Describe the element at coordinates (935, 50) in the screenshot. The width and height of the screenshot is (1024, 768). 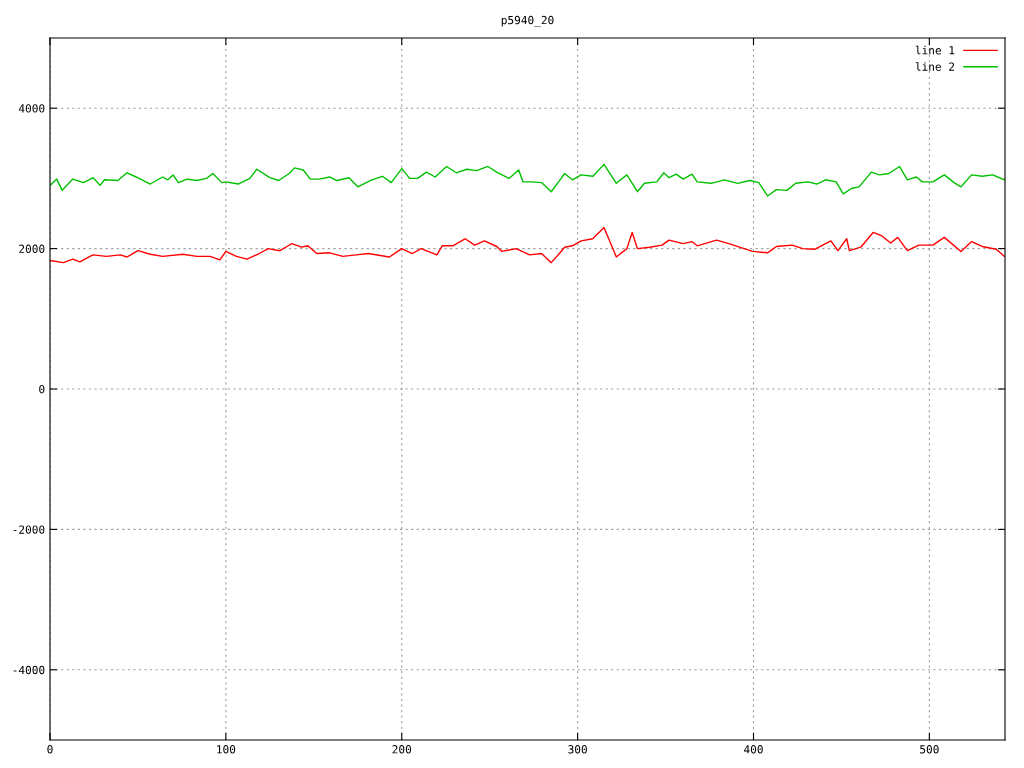
I see `legend-label: line 1` at that location.